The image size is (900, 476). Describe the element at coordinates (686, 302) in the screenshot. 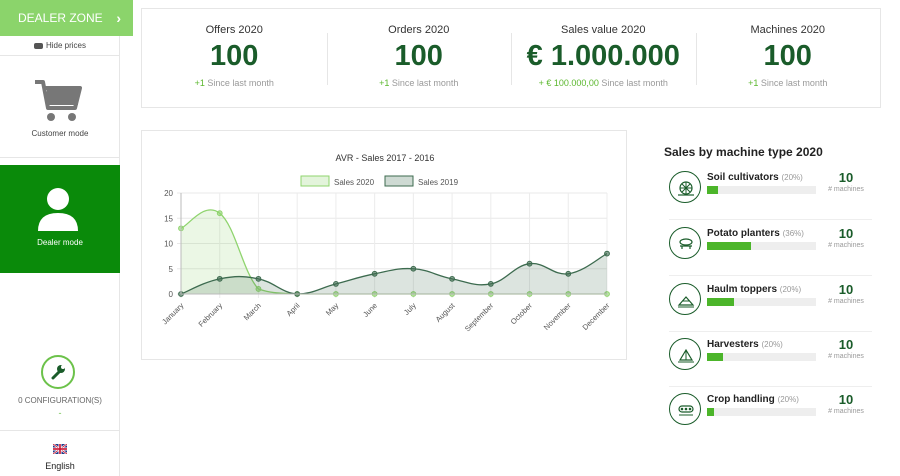

I see `haulm-topper-icon` at that location.